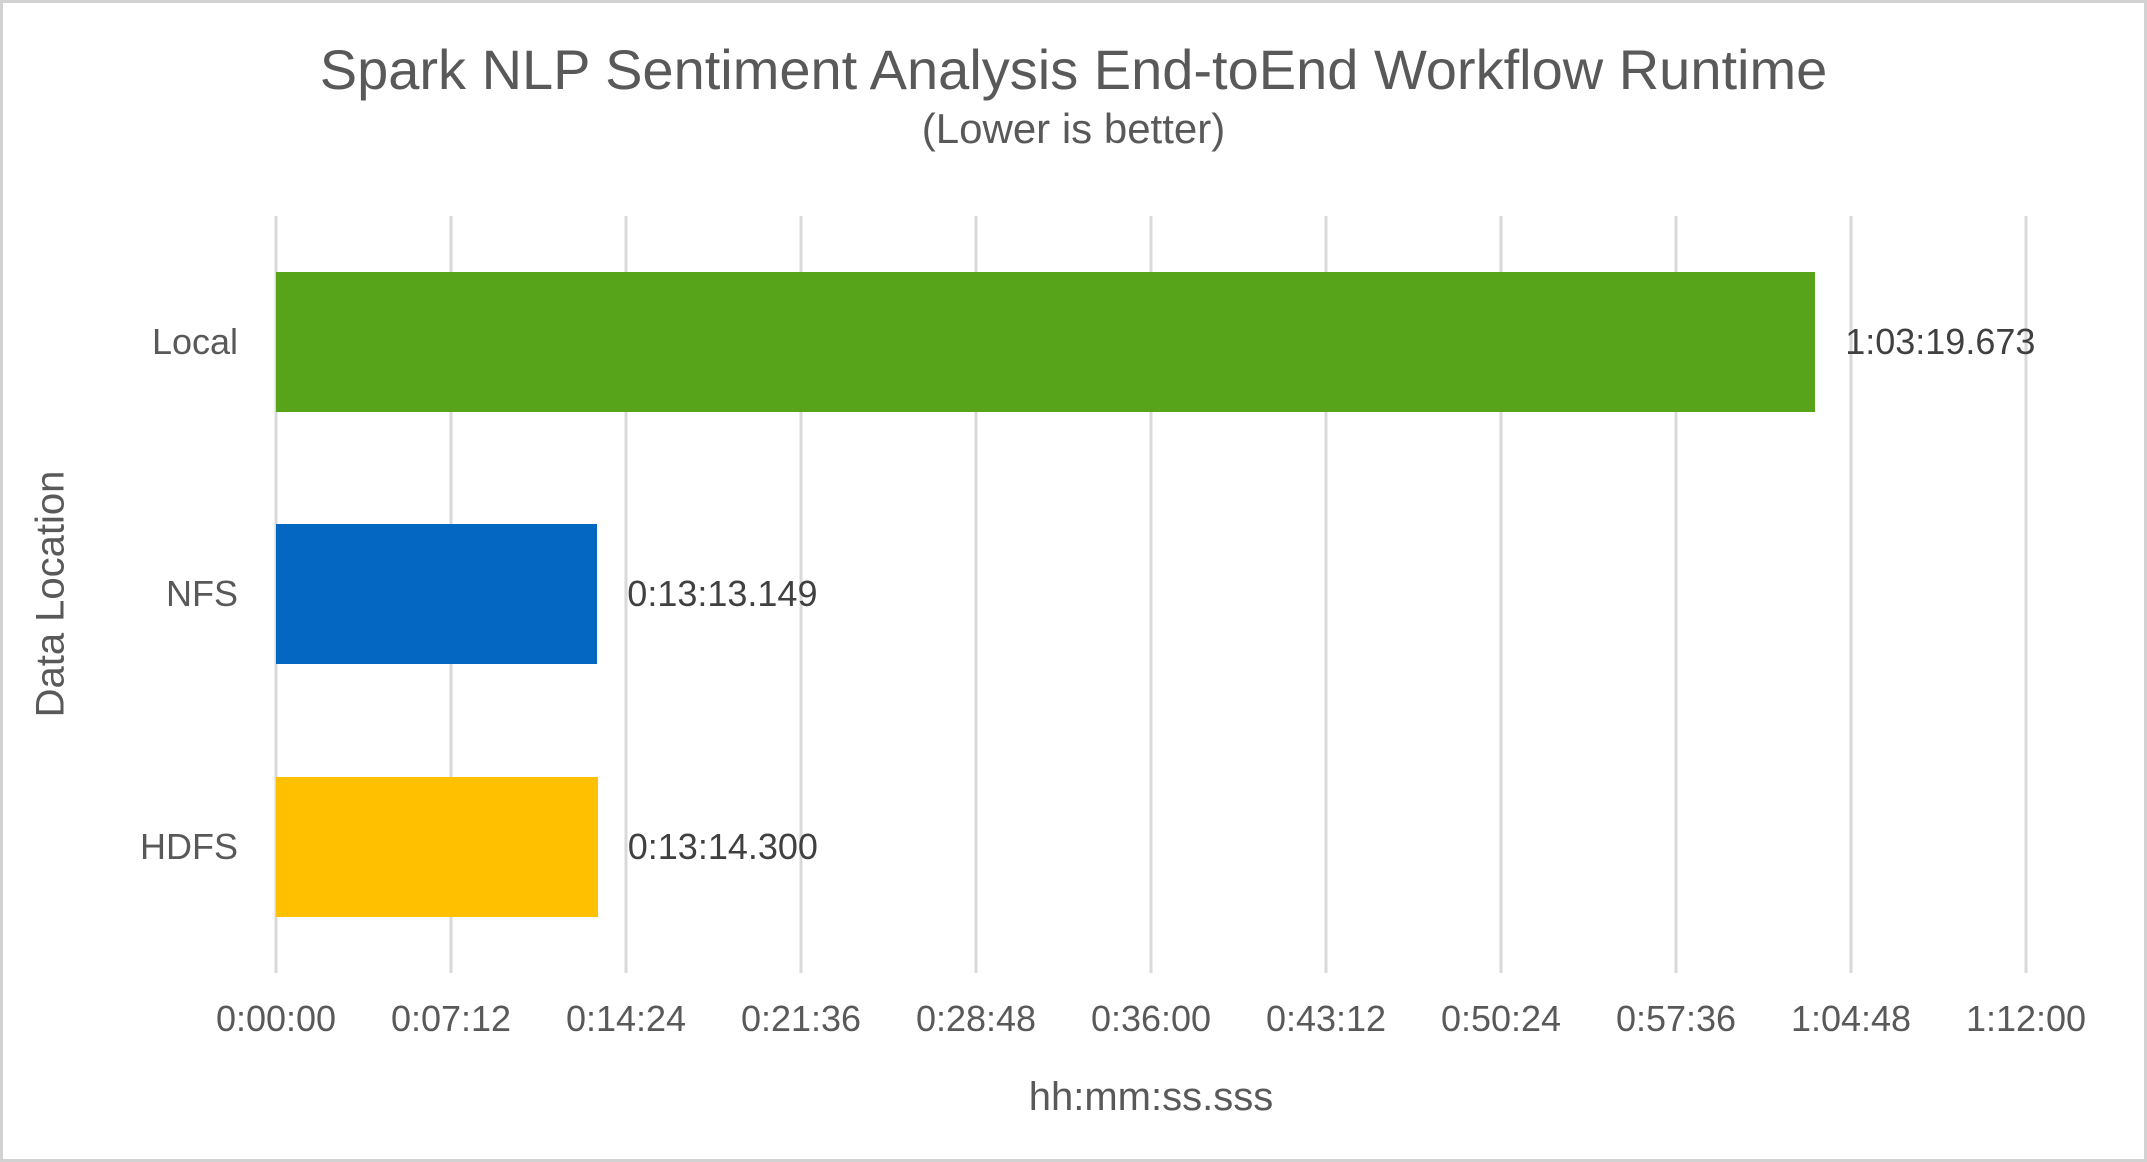  Describe the element at coordinates (50, 594) in the screenshot. I see `y-axis-title: Data Location` at that location.